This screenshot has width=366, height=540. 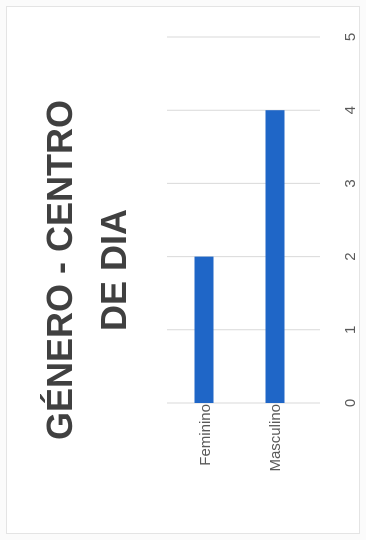 What do you see at coordinates (204, 329) in the screenshot?
I see `bar-feminino` at bounding box center [204, 329].